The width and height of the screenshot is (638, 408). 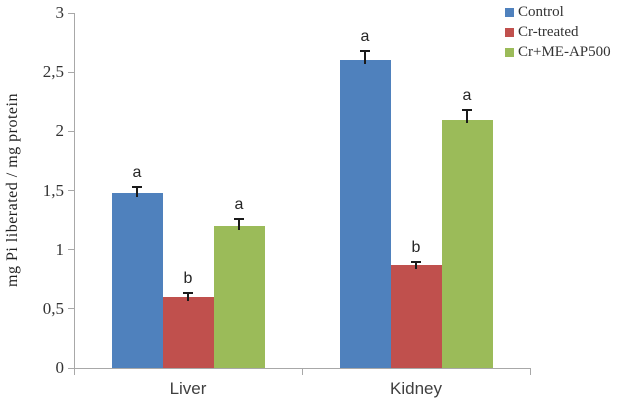 I want to click on bar-cr-me-ap500-liver, so click(x=239, y=297).